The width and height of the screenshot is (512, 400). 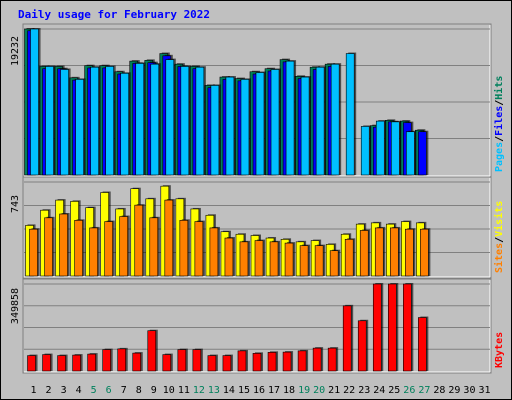 What do you see at coordinates (214, 390) in the screenshot?
I see `x-tick-label-13: 13` at bounding box center [214, 390].